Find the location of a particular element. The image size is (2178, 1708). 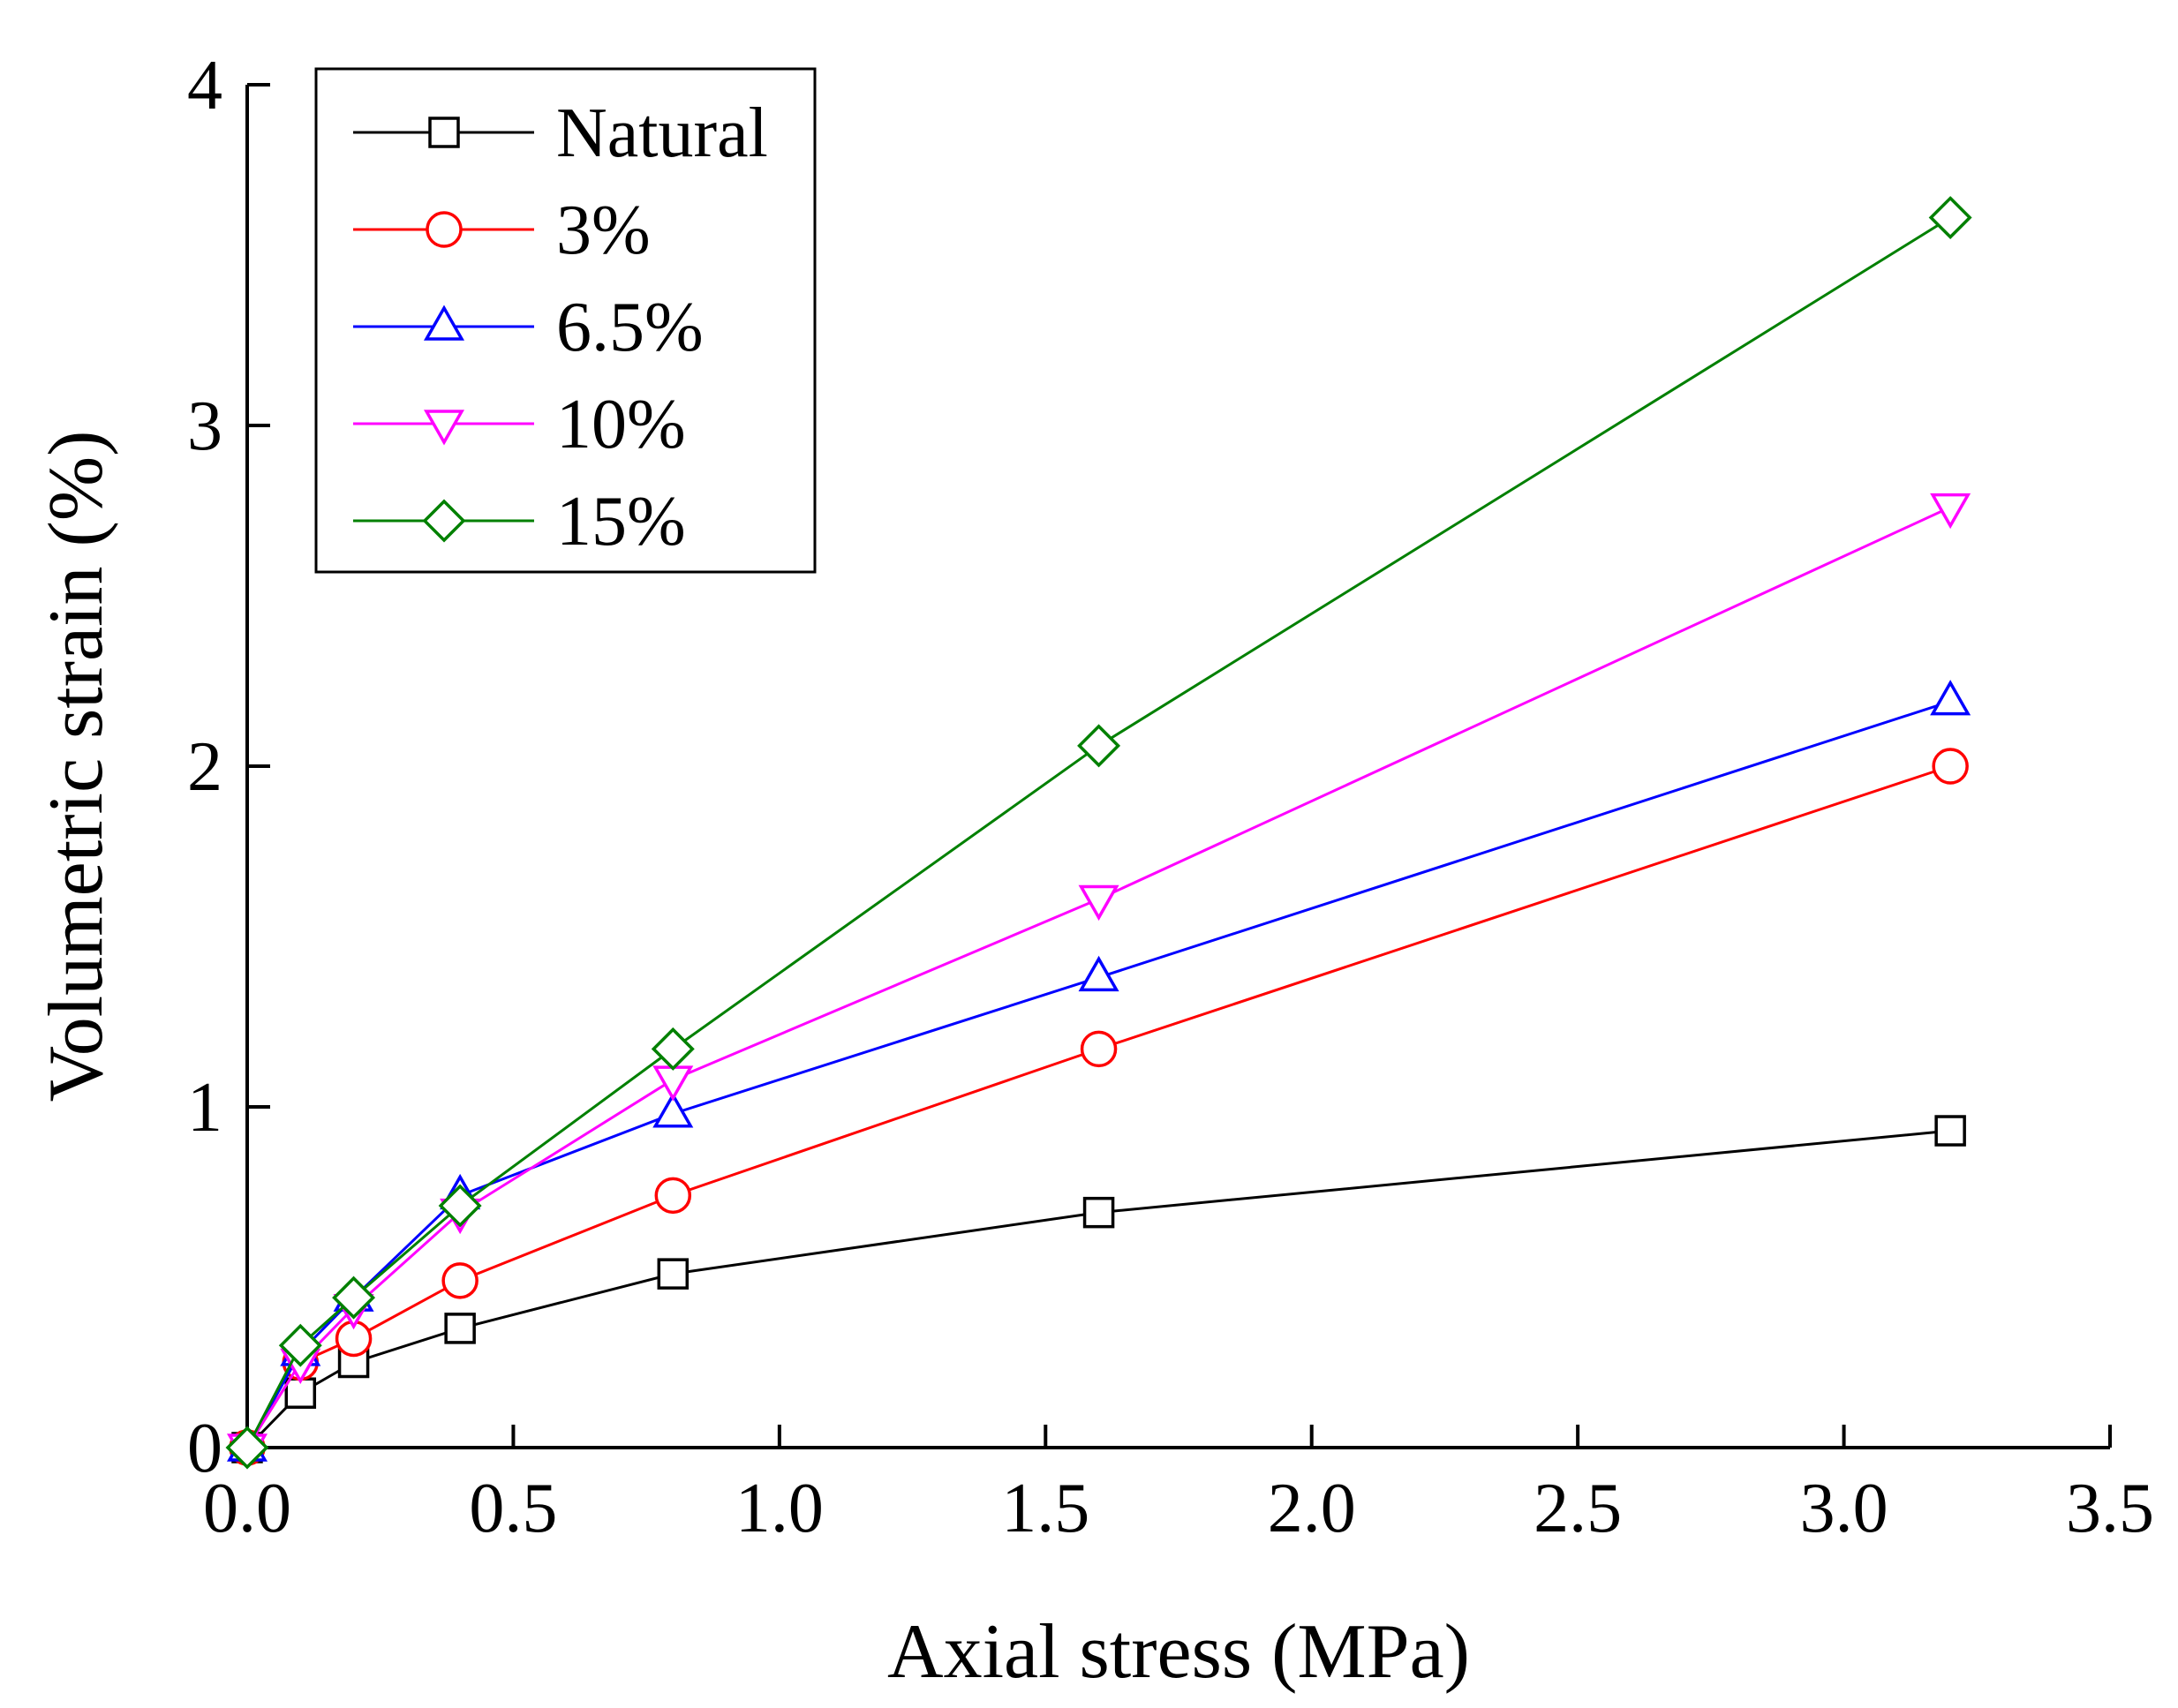

x-tick-label: 0.5 is located at coordinates (513, 1508).